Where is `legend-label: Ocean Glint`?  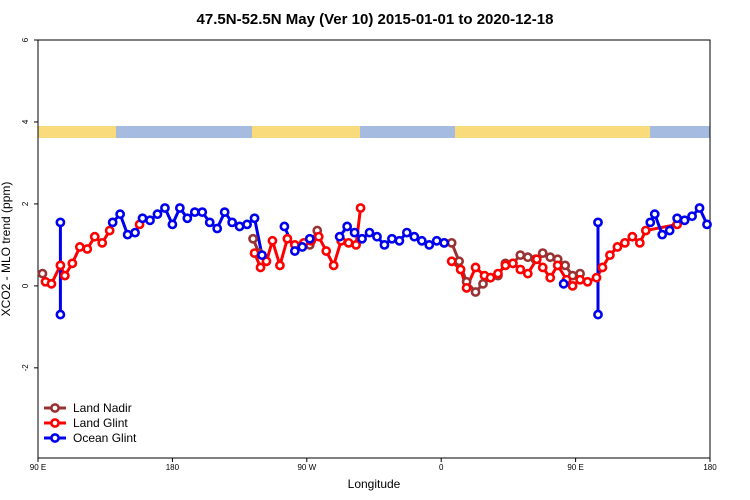 legend-label: Ocean Glint is located at coordinates (105, 438).